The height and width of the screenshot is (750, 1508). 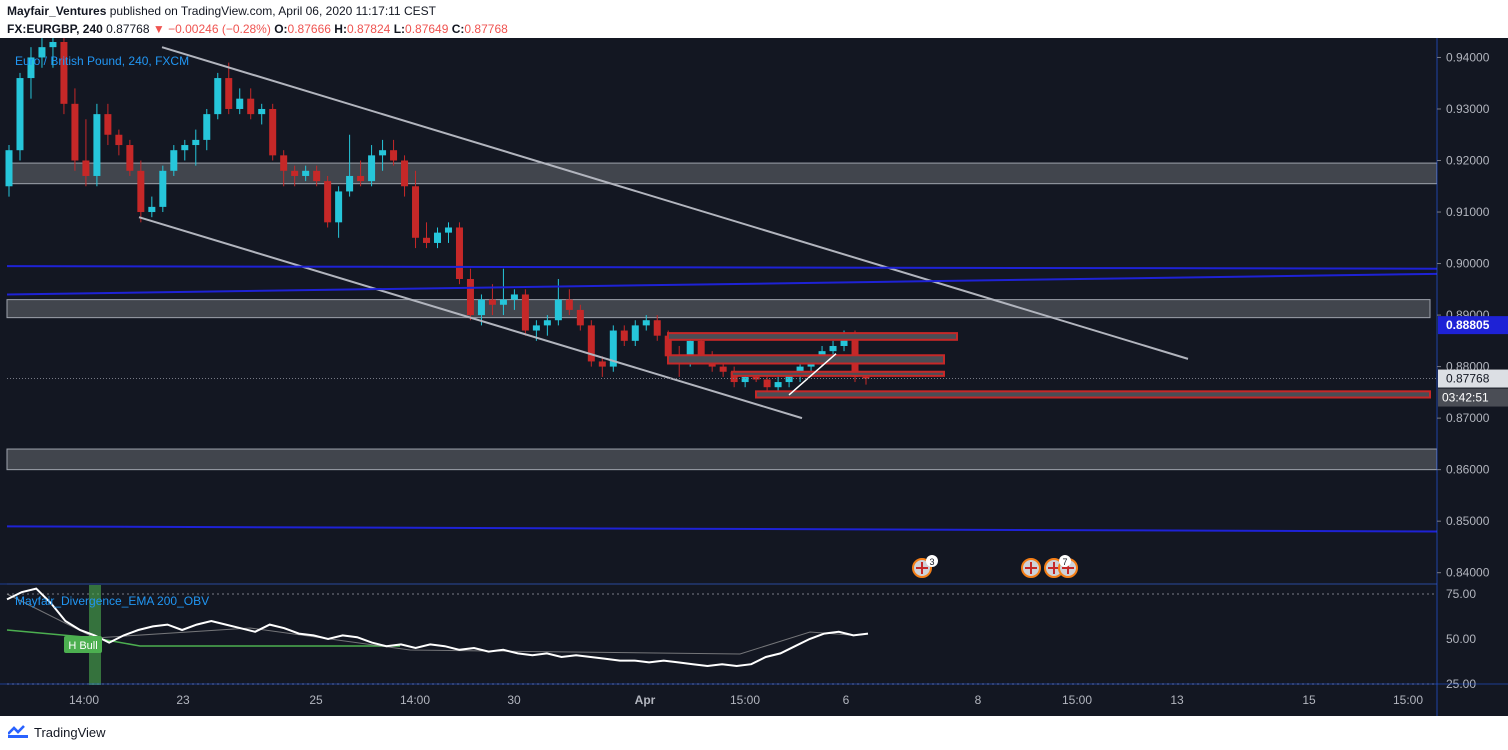 I want to click on current-price-badge, so click(x=1473, y=378).